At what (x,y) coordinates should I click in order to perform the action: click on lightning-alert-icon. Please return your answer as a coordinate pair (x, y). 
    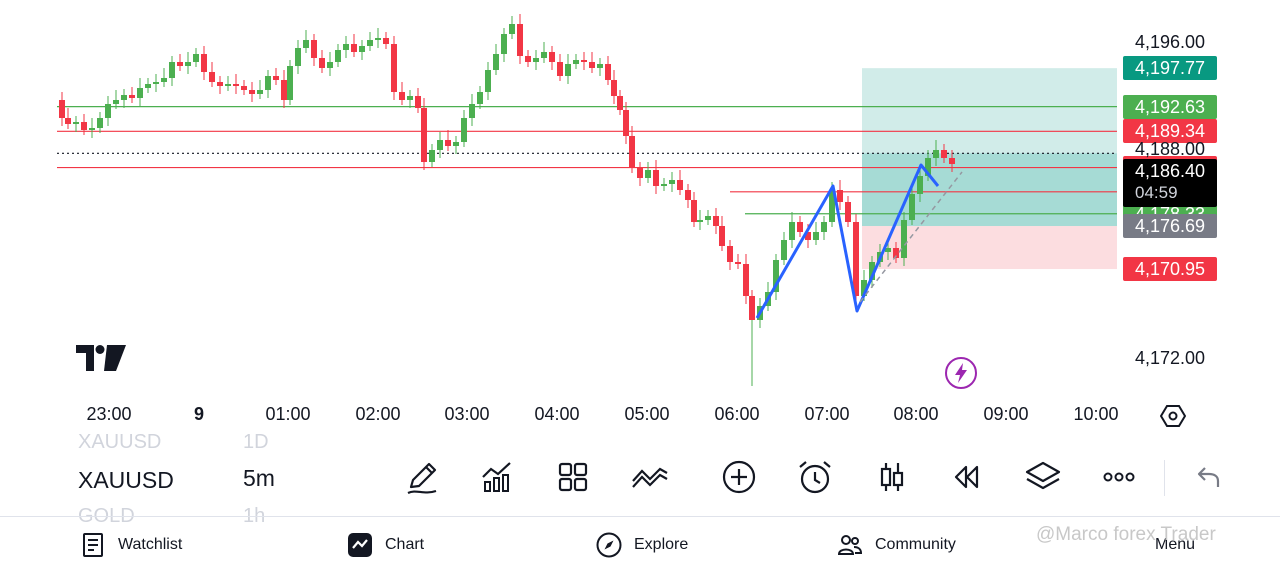
    Looking at the image, I should click on (961, 373).